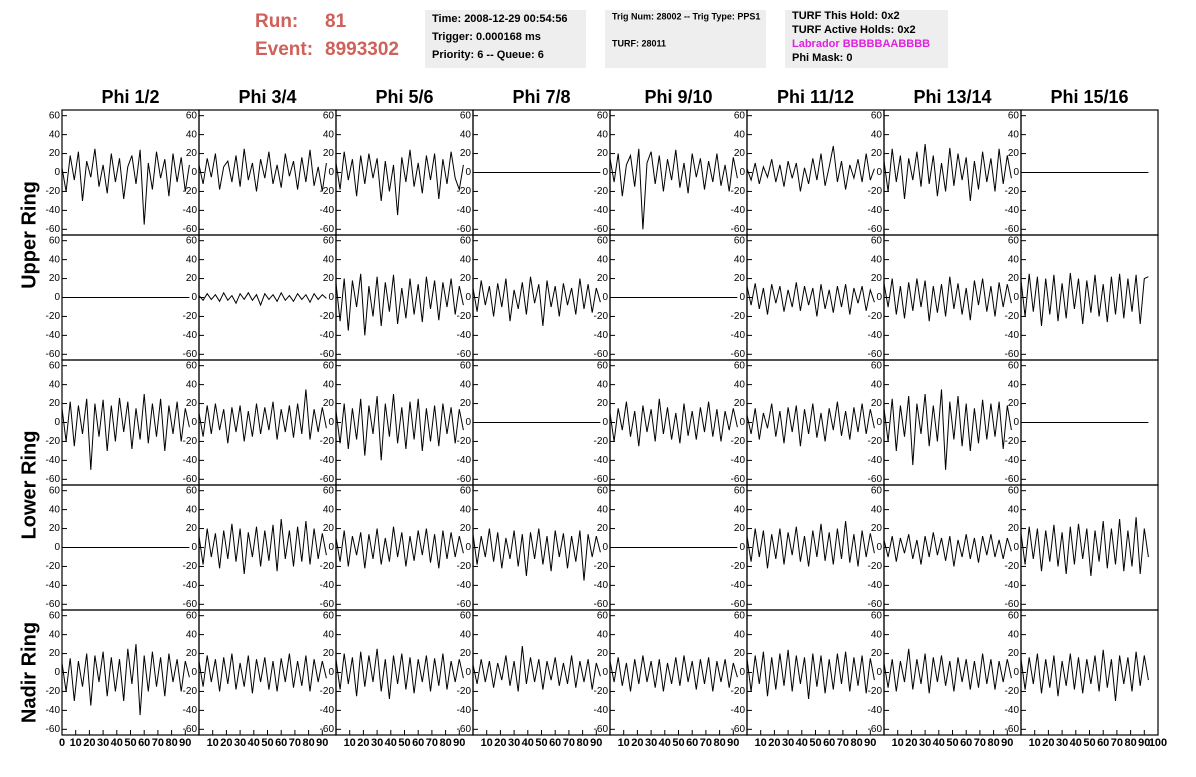 This screenshot has height=777, width=1196. Describe the element at coordinates (362, 49) in the screenshot. I see `event-number: 8993302` at that location.